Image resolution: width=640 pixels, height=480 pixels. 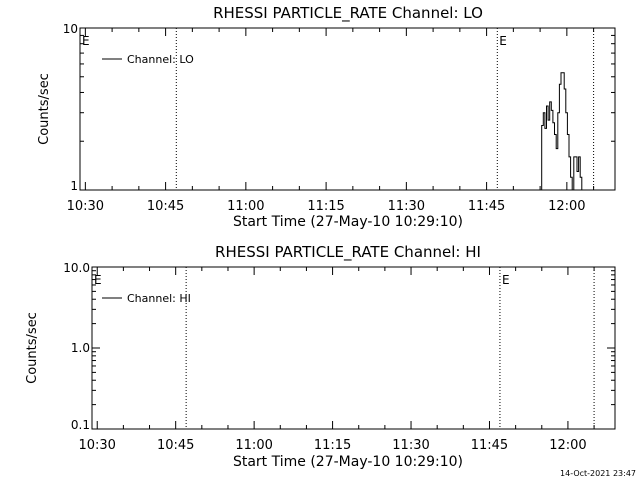 What do you see at coordinates (598, 473) in the screenshot?
I see `footer-timestamp: 14-Oct-2021 23:47` at bounding box center [598, 473].